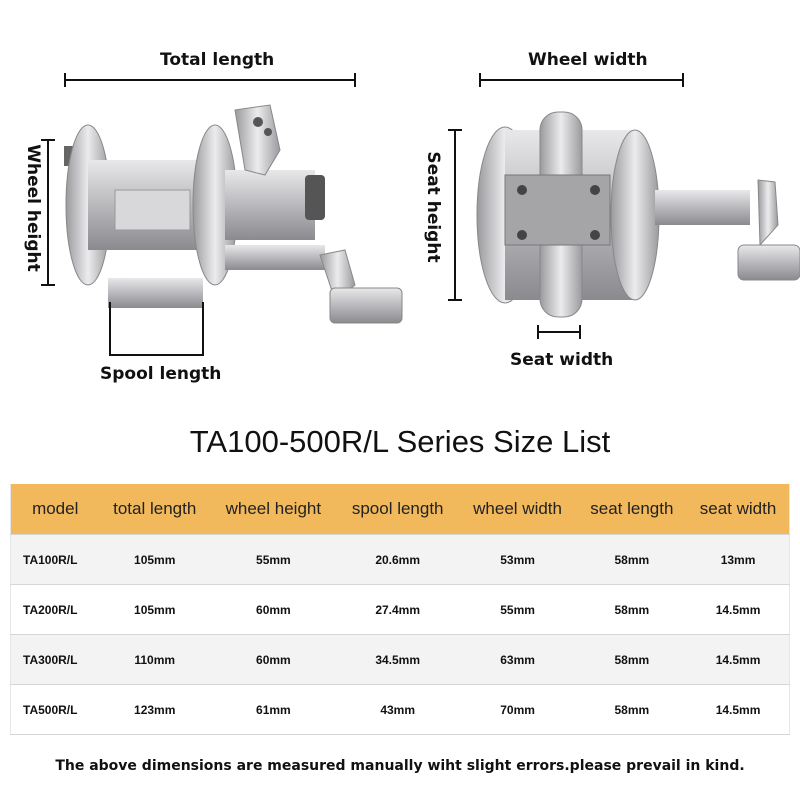 This screenshot has height=800, width=800. I want to click on col-header: model, so click(55, 509).